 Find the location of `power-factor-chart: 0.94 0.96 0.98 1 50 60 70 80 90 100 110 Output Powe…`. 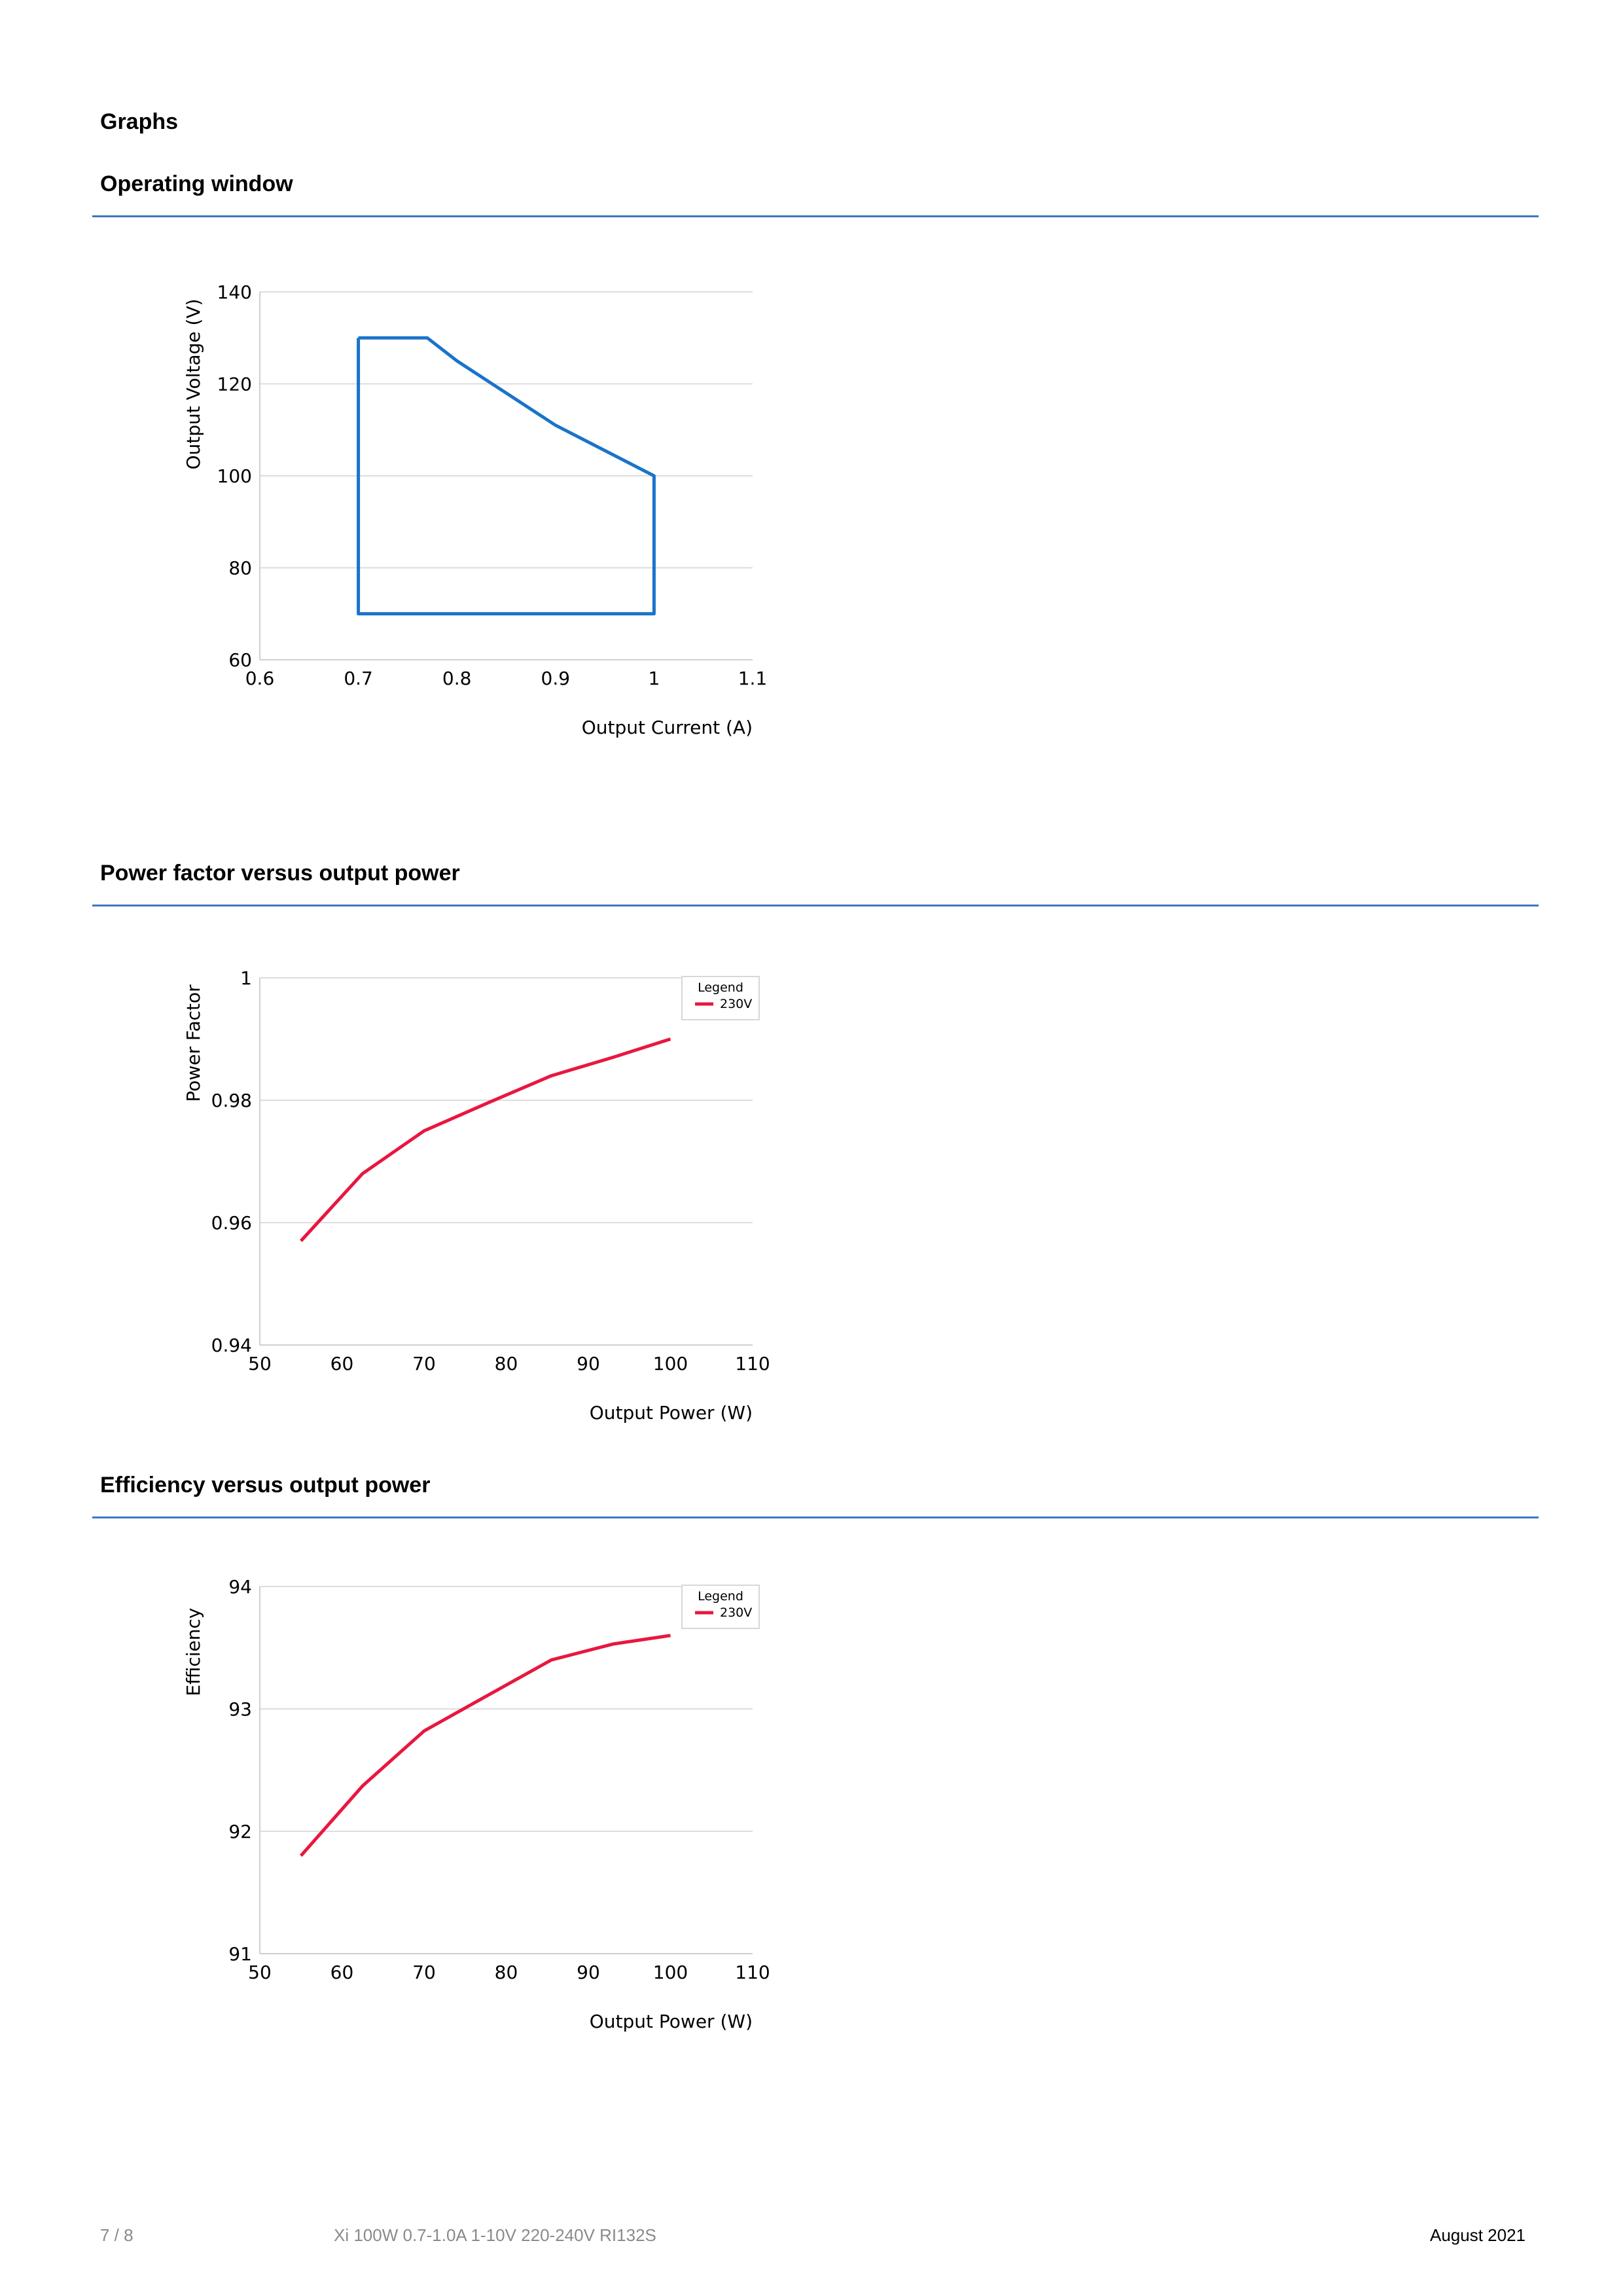

power-factor-chart: 0.94 0.96 0.98 1 50 60 70 80 90 100 110 Output Powe… is located at coordinates (476, 1195).